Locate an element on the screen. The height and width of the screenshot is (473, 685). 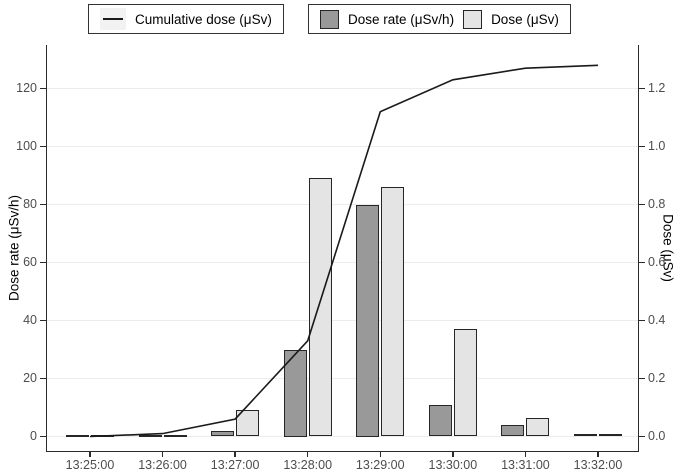
legend-cumulative-dose: Cumulative dose (μSv) is located at coordinates (186, 19).